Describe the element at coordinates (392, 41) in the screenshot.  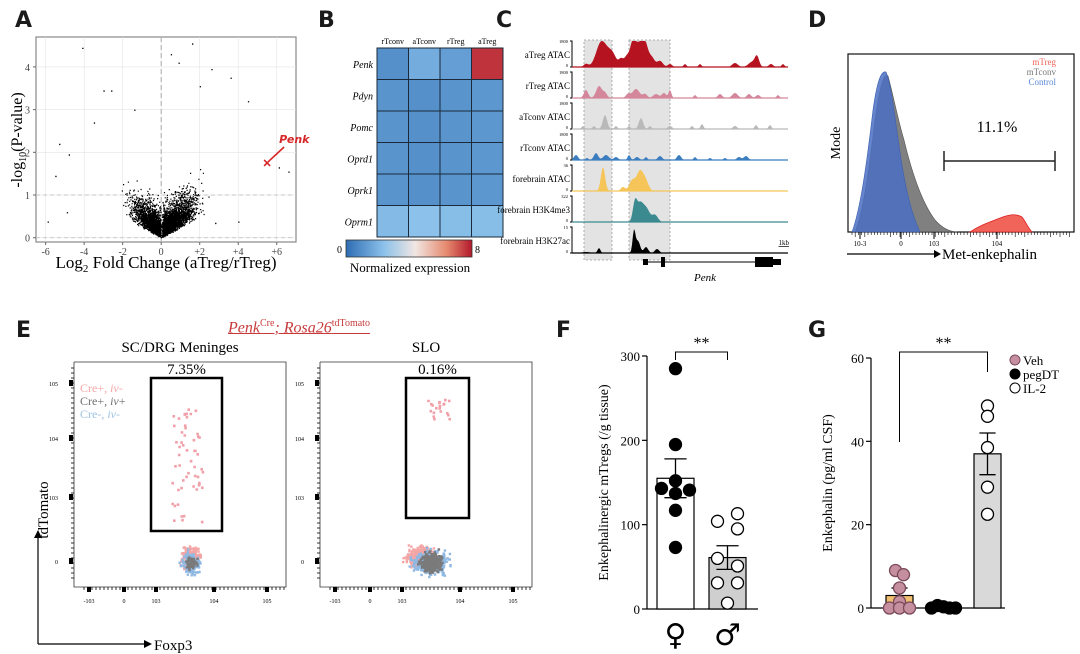
I see `column-label-rTconv: rTconv` at that location.